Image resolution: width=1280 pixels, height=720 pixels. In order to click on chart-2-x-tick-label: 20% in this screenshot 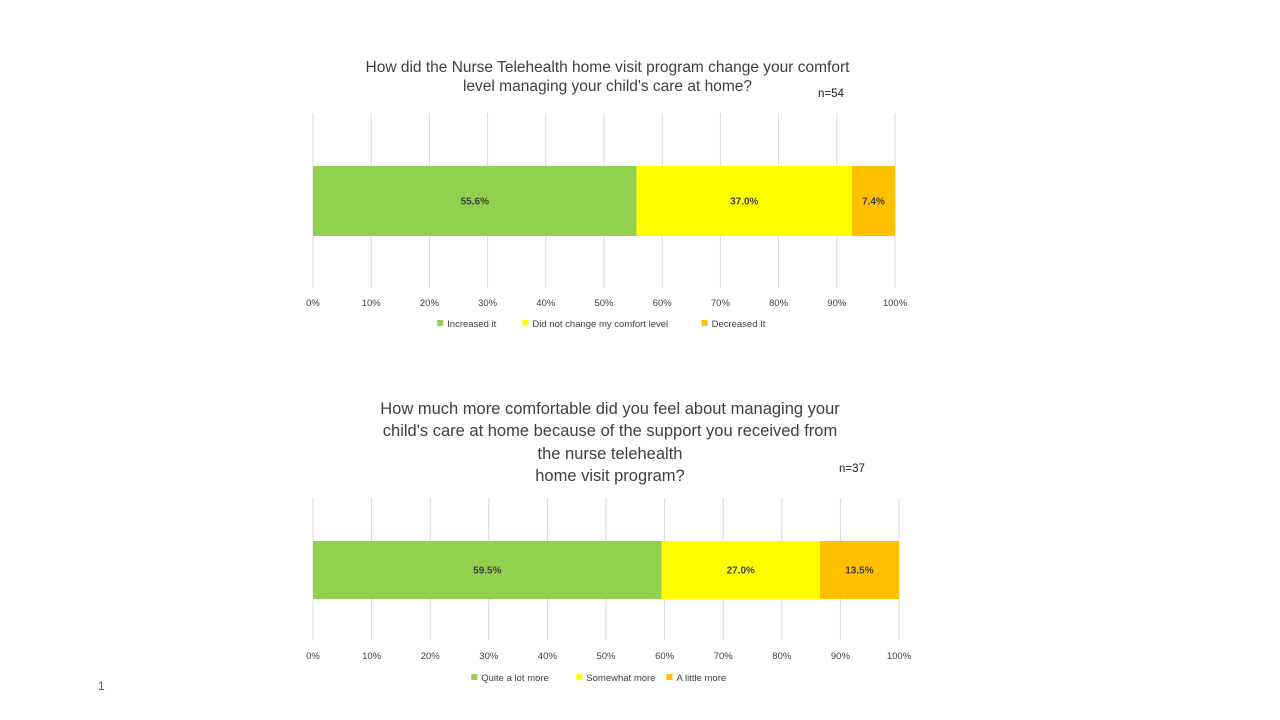, I will do `click(431, 656)`.